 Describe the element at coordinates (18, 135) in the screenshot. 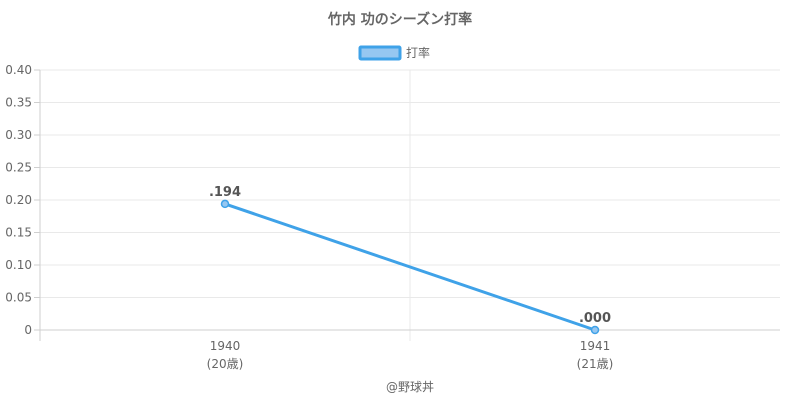

I see `y-tick-label: 0.30` at that location.